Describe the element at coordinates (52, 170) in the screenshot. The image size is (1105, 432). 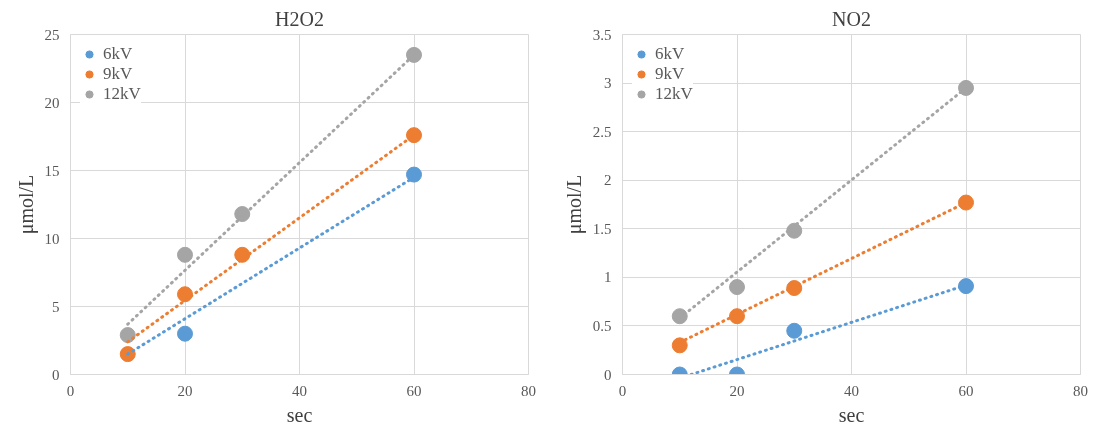
I see `y-tick-label: 15` at that location.